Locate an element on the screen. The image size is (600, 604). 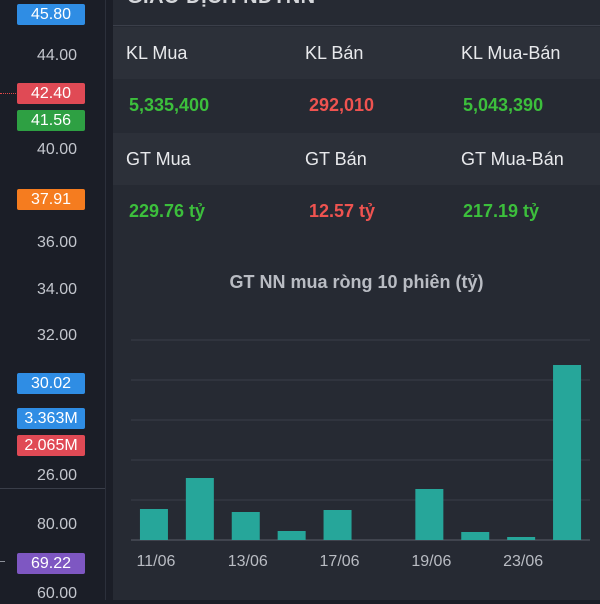
value-header-row: GT Mua GT Bán GT Mua-Bán is located at coordinates (356, 159).